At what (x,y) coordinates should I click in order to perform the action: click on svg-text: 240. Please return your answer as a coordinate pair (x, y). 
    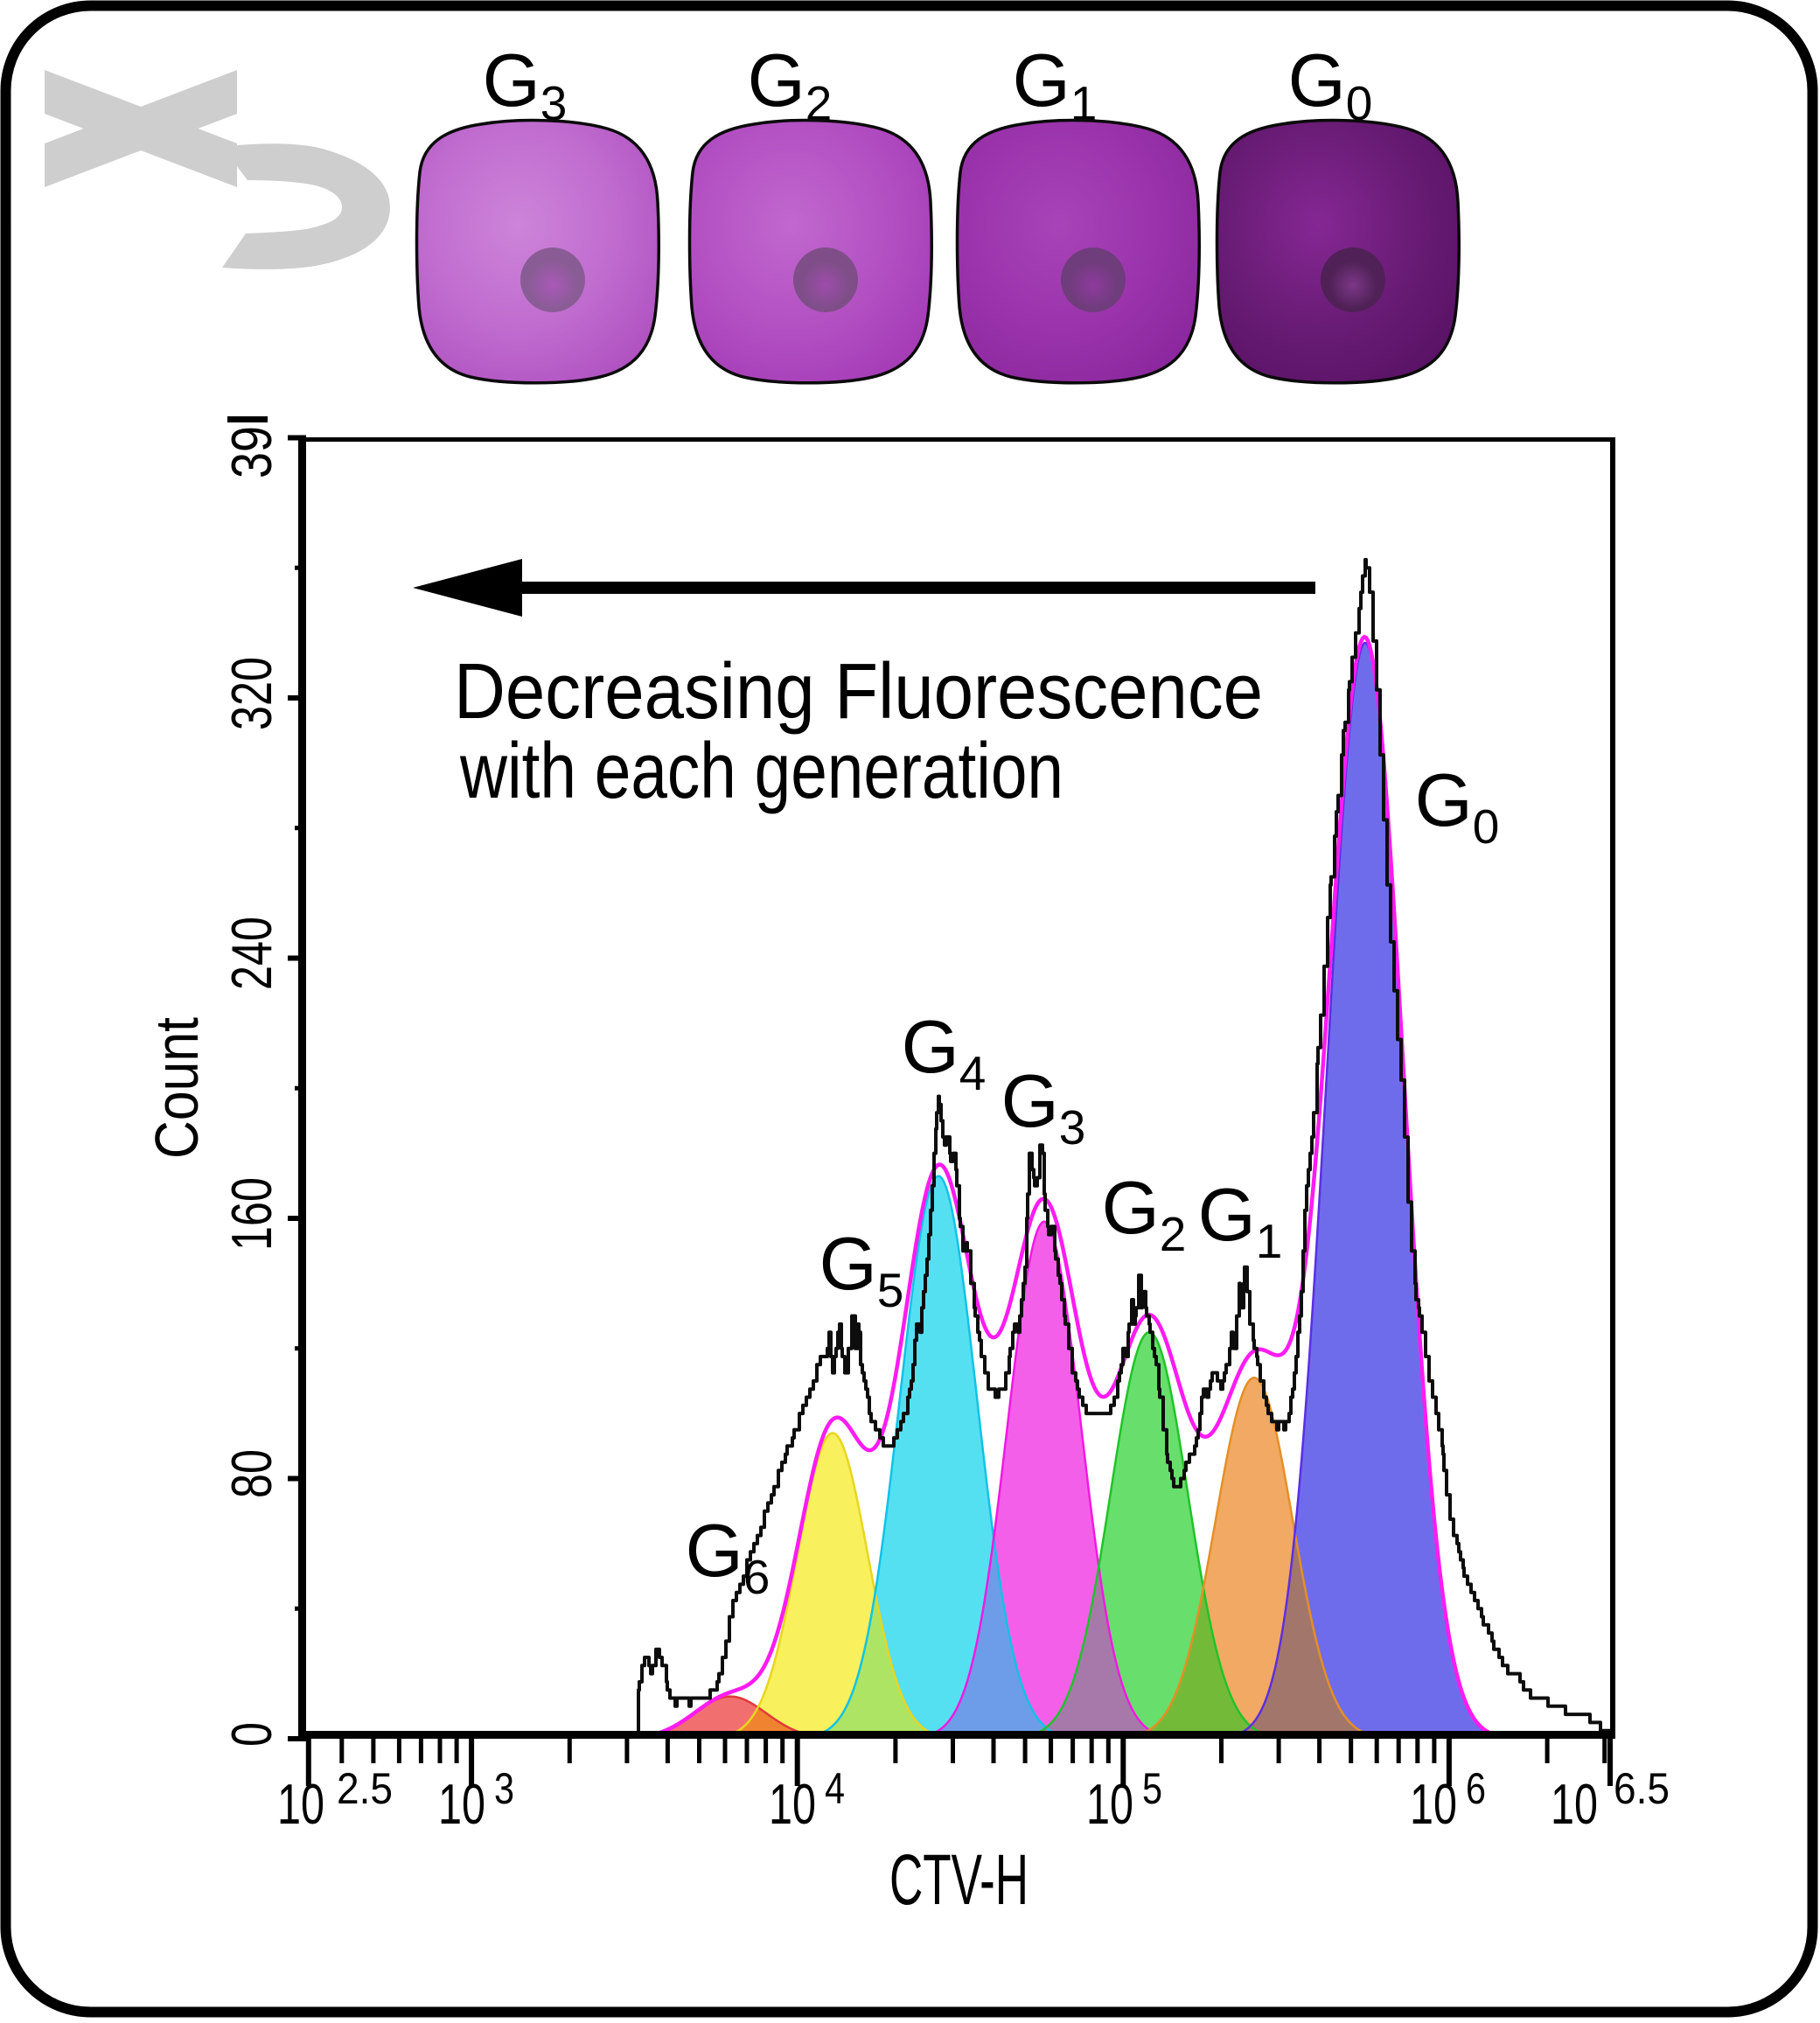
    Looking at the image, I should click on (251, 954).